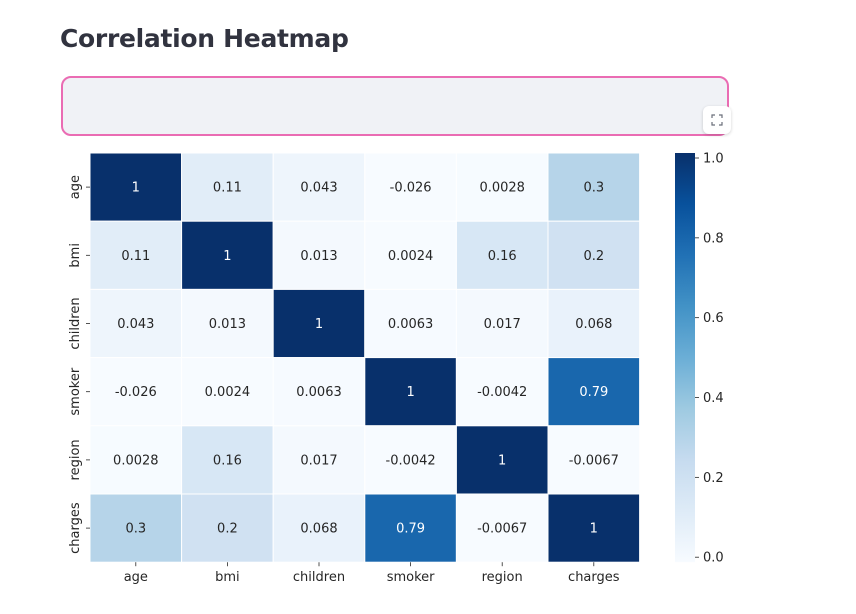 The image size is (856, 614). Describe the element at coordinates (502, 577) in the screenshot. I see `x-tick-label: region` at that location.